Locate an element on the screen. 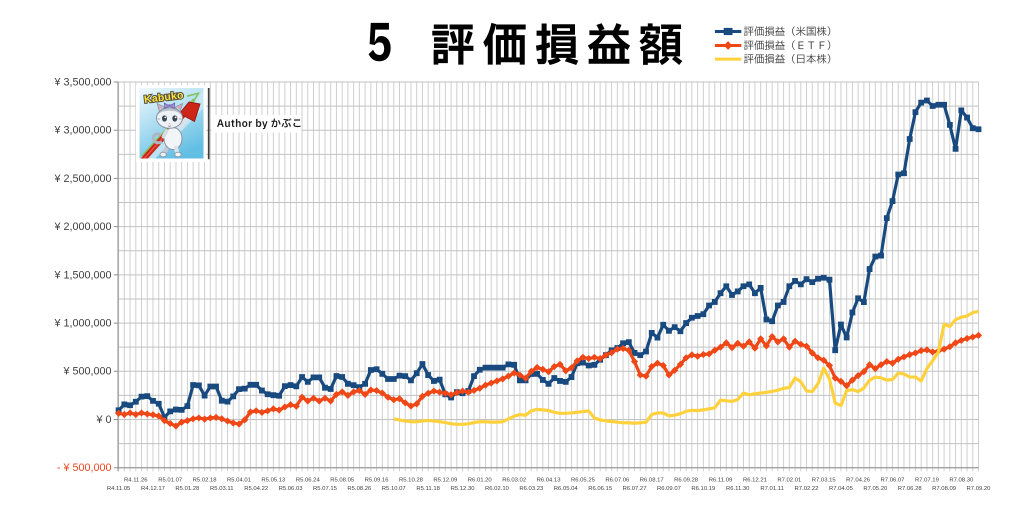 The image size is (1024, 514). svg-text: R6.03.02 is located at coordinates (514, 480).